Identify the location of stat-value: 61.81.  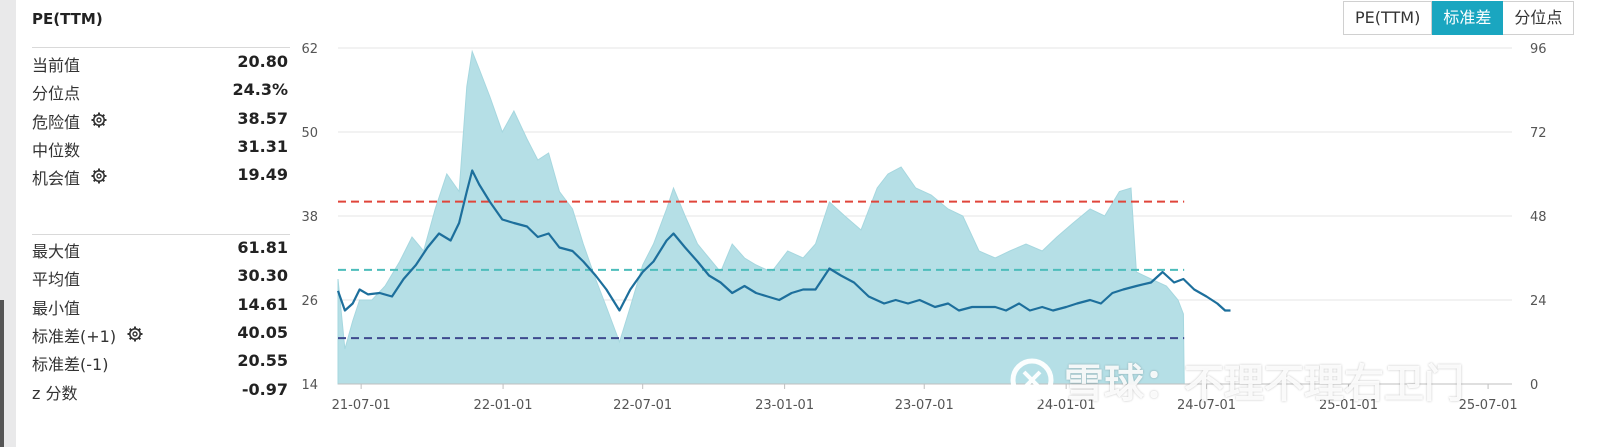
(262, 247).